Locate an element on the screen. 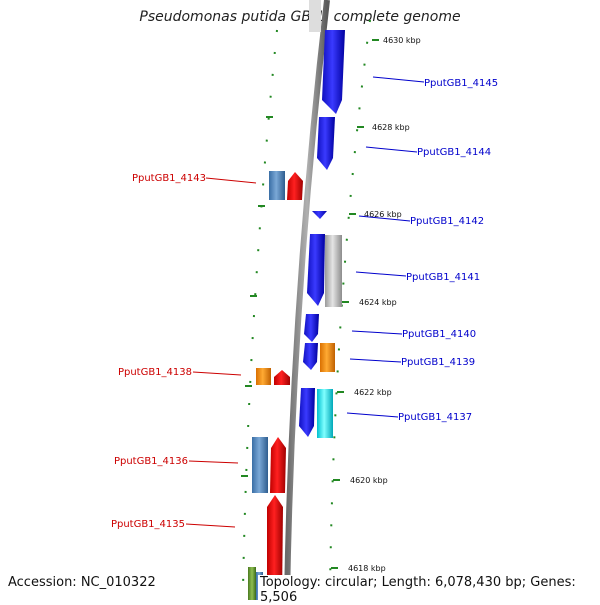 Image resolution: width=600 pixels, height=605 pixels. genome-backbone is located at coordinates (307, 300).